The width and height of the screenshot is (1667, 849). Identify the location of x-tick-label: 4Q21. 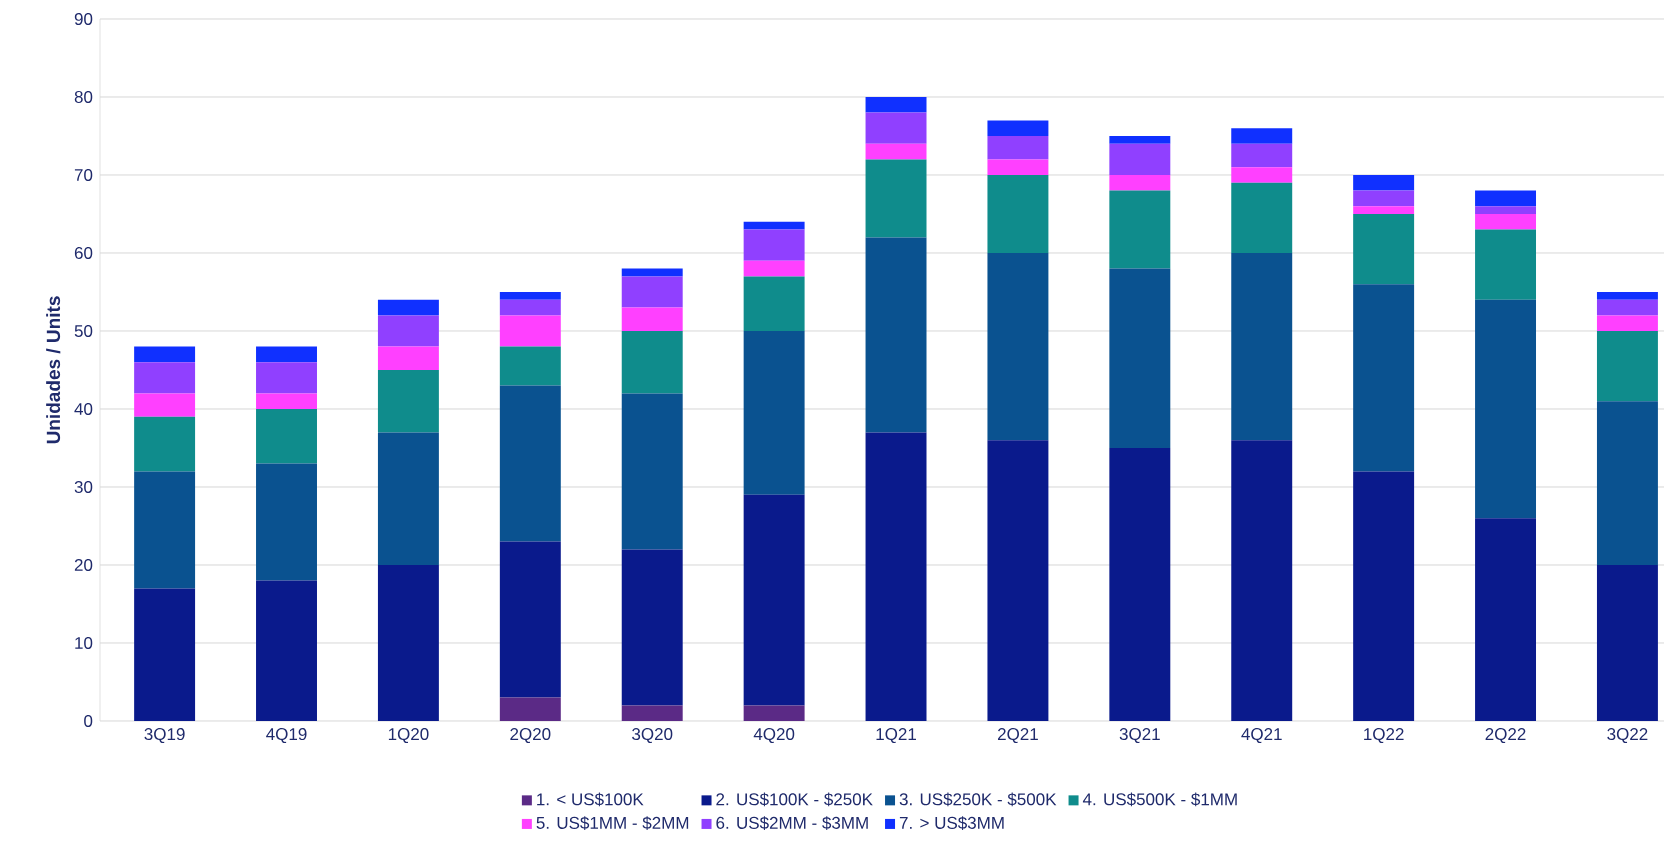
(1261, 736).